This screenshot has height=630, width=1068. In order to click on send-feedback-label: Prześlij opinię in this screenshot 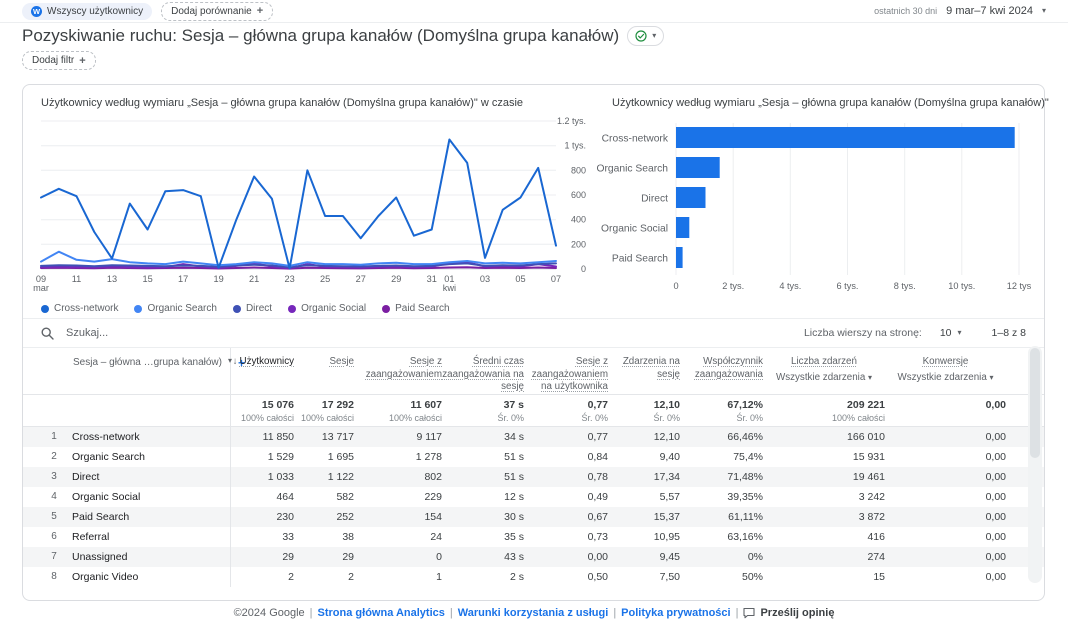, I will do `click(797, 613)`.